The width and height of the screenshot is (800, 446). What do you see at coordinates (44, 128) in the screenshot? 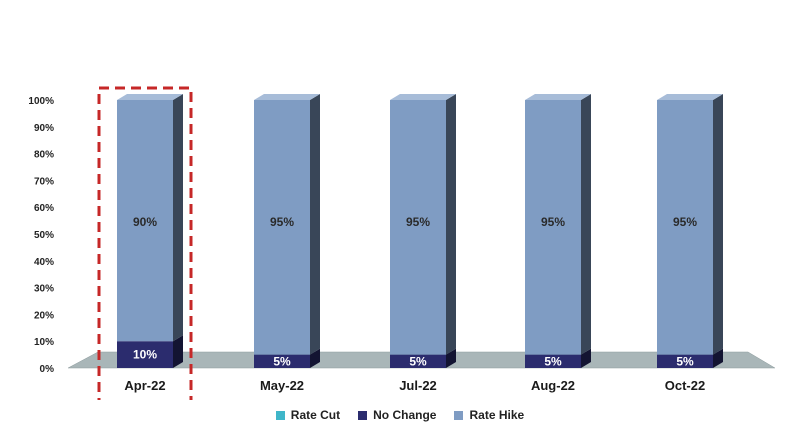
I see `y-tick-label: 90%` at bounding box center [44, 128].